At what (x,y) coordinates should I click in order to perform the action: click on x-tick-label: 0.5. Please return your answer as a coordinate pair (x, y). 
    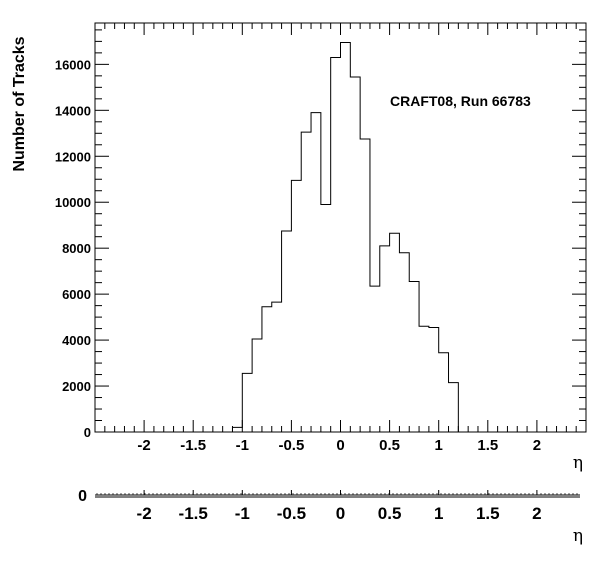
    Looking at the image, I should click on (389, 445).